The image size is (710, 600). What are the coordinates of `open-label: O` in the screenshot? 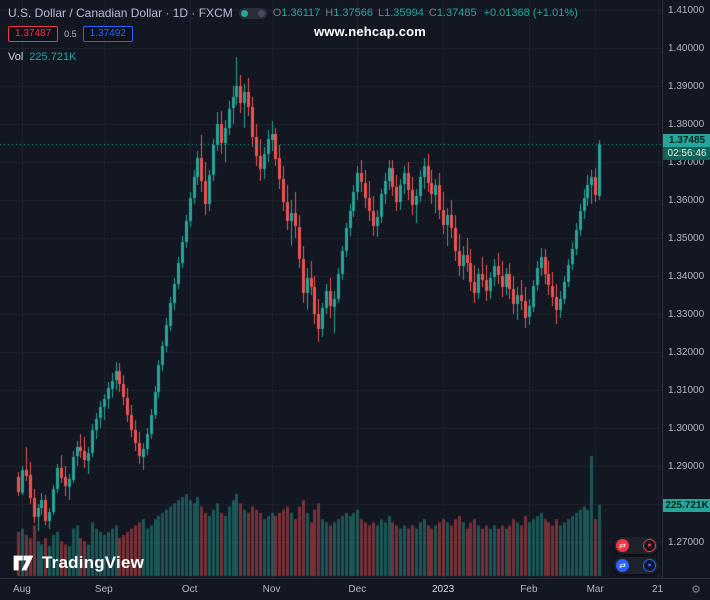 It's located at (277, 12).